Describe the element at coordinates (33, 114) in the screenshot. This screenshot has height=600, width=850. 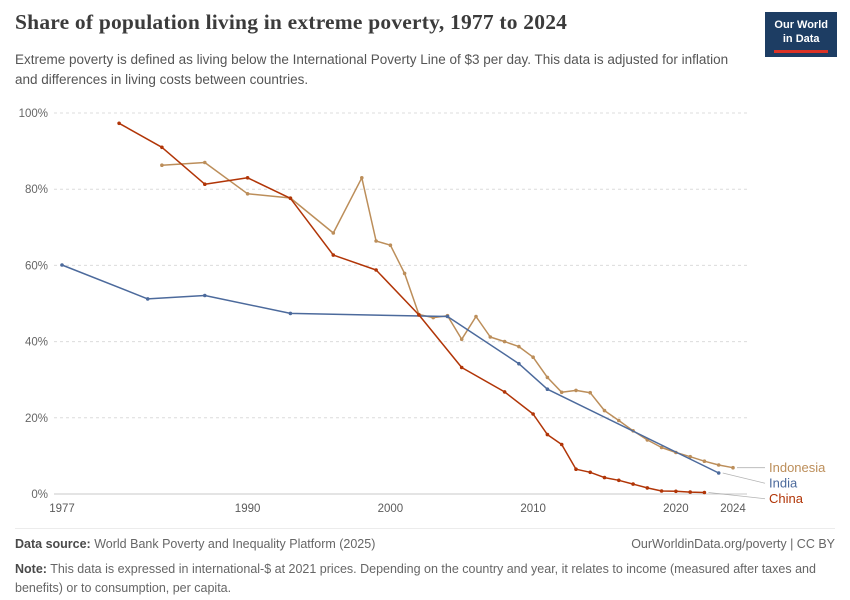
I see `svg-text: 100%` at that location.